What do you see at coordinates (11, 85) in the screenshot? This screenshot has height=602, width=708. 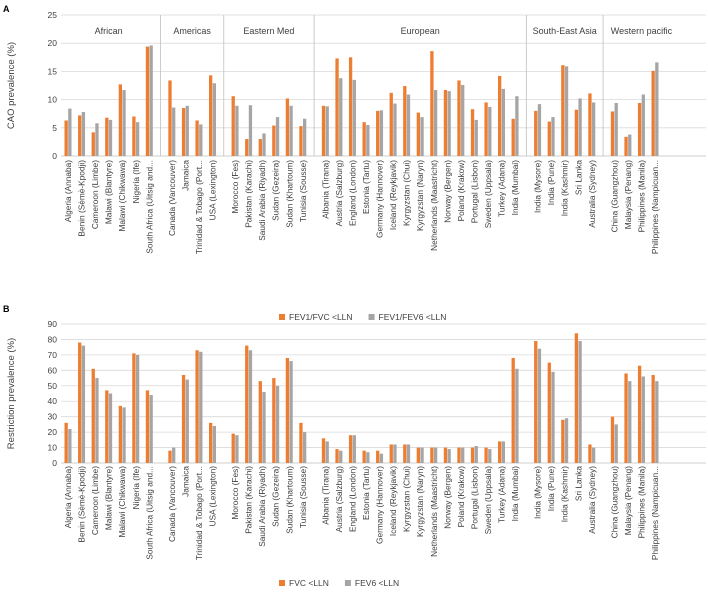 I see `y-axis-label: CAO prevalence (%)` at bounding box center [11, 85].